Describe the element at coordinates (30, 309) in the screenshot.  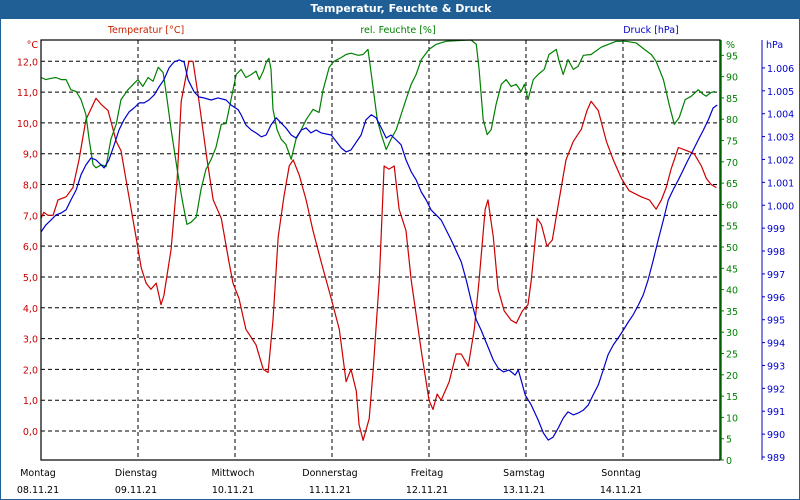
I see `temperature-tick-label: 4,0` at that location.